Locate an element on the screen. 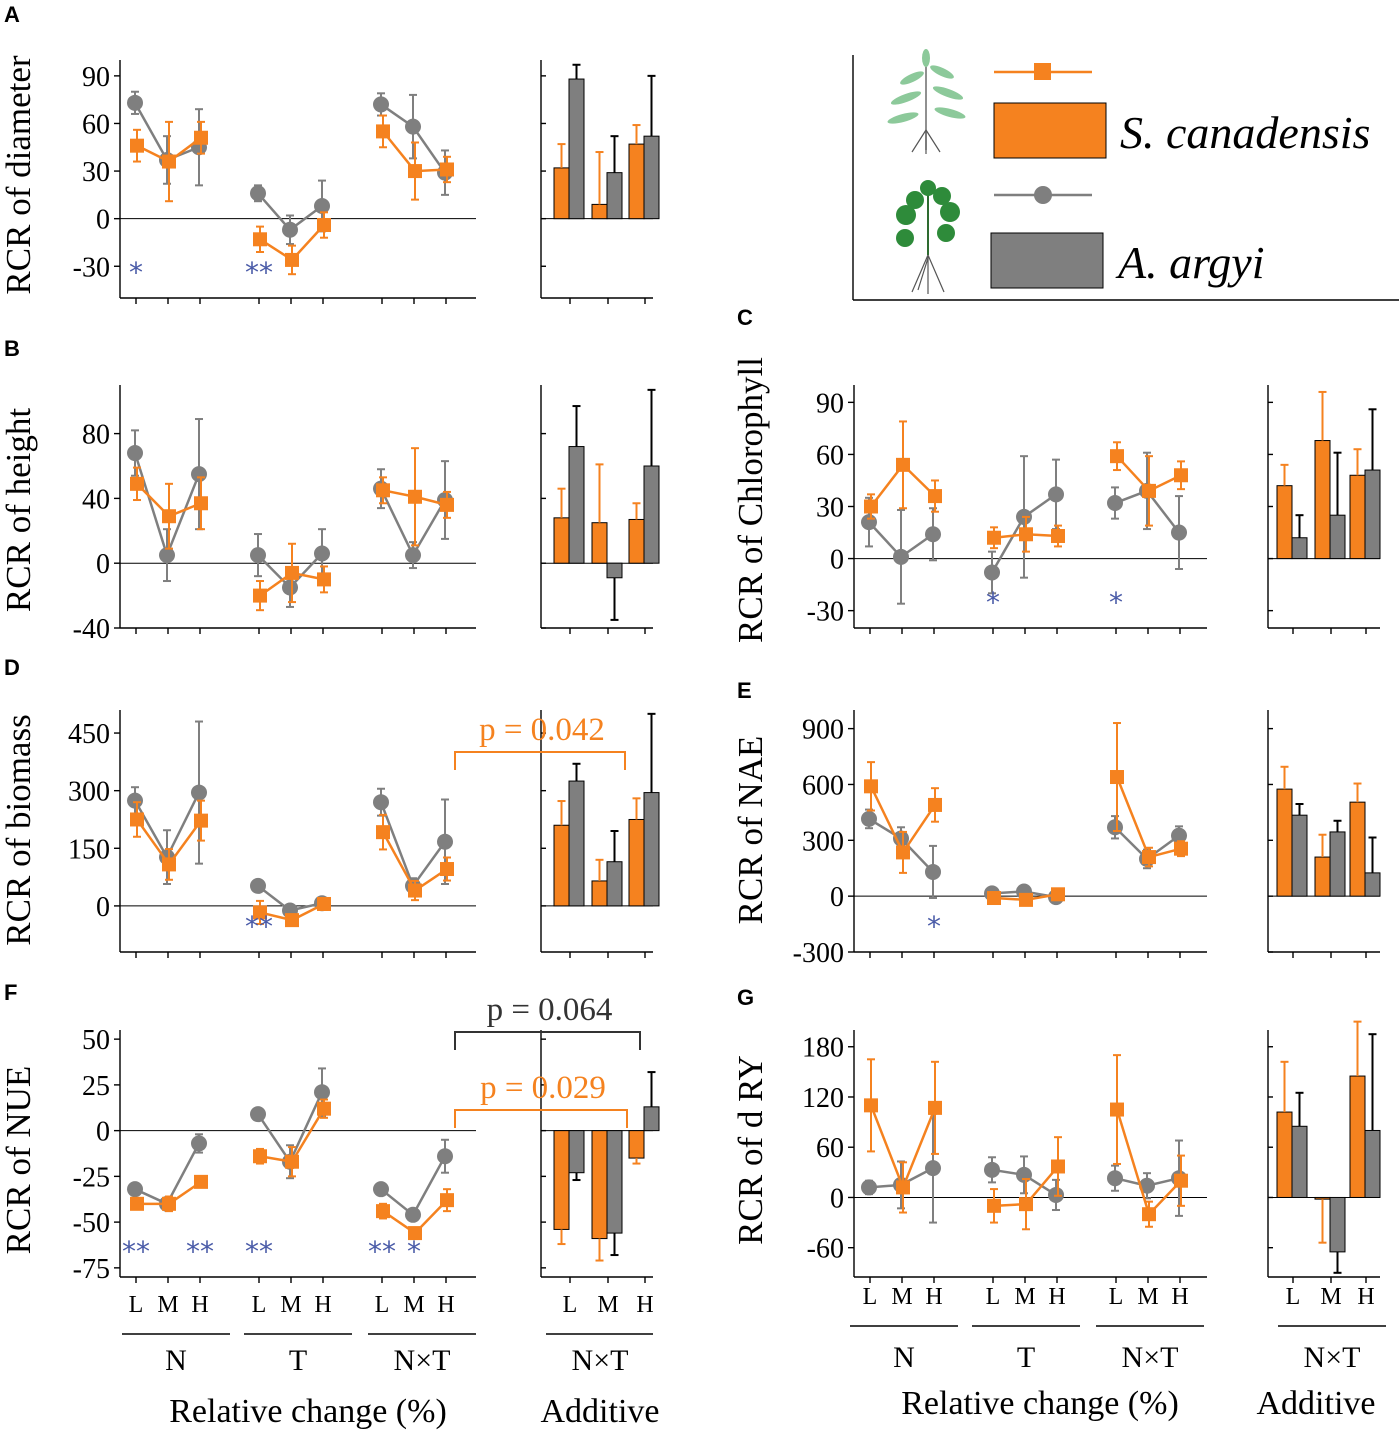  y-tick-label: -300 is located at coordinates (818, 953).